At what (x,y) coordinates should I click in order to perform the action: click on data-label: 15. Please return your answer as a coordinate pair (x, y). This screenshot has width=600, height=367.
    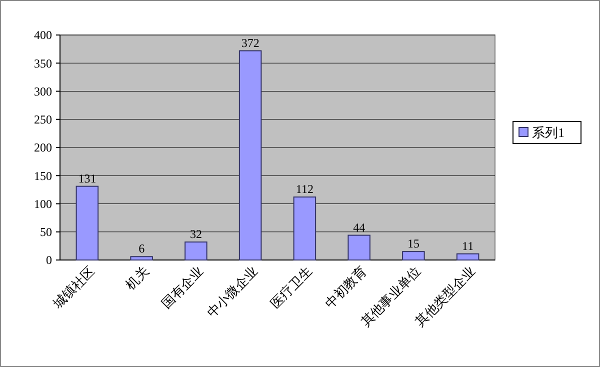
    Looking at the image, I should click on (413, 243).